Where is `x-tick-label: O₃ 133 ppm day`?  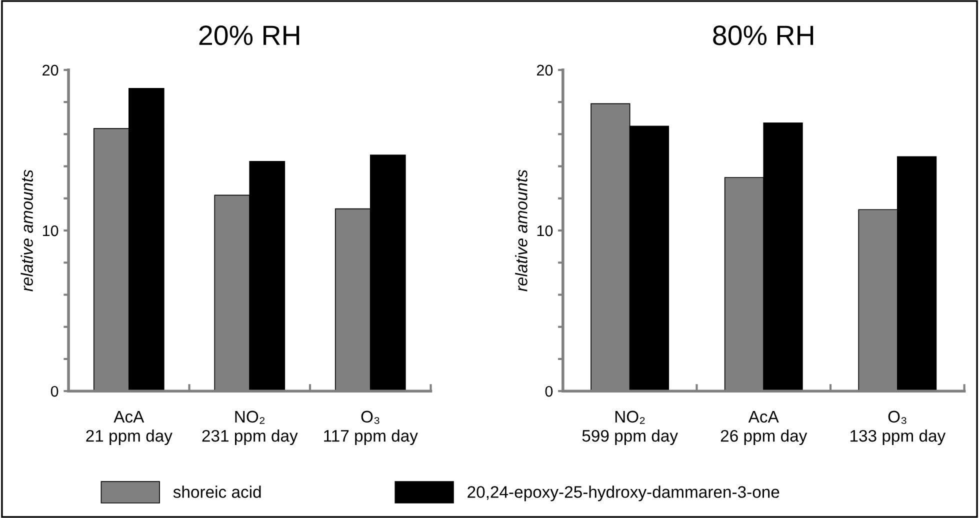 x-tick-label: O₃ 133 ppm day is located at coordinates (898, 428).